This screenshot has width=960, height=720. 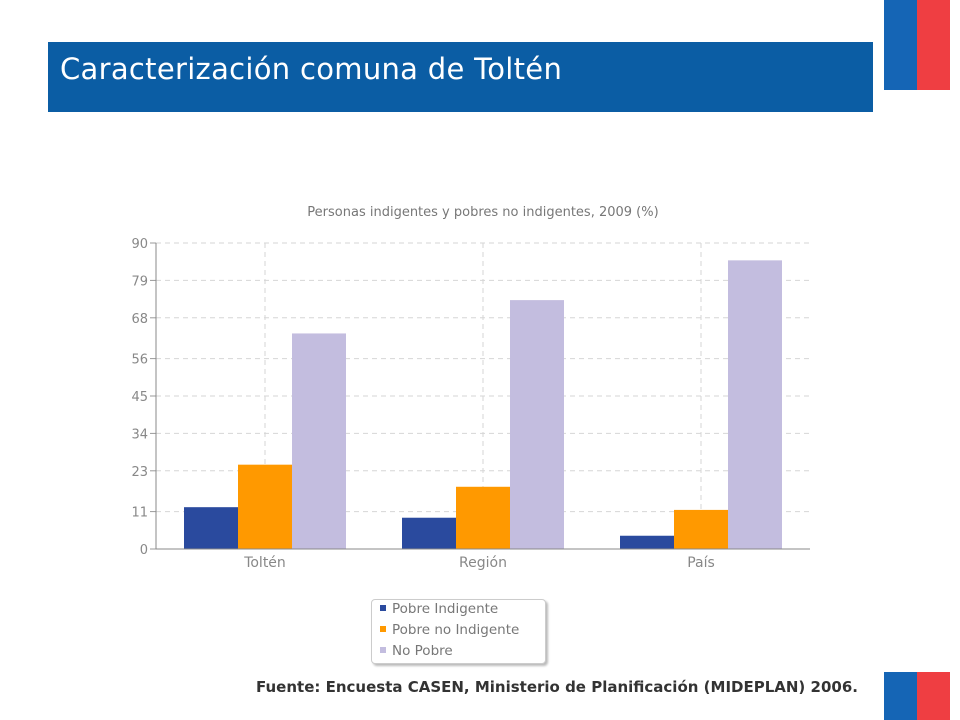 What do you see at coordinates (144, 550) in the screenshot?
I see `y-tick-label: 0` at bounding box center [144, 550].